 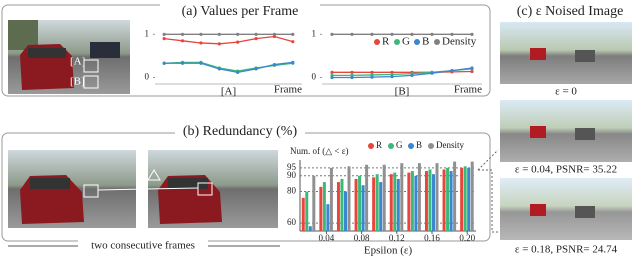 I want to click on x-tick-label: 0.04, so click(x=327, y=238).